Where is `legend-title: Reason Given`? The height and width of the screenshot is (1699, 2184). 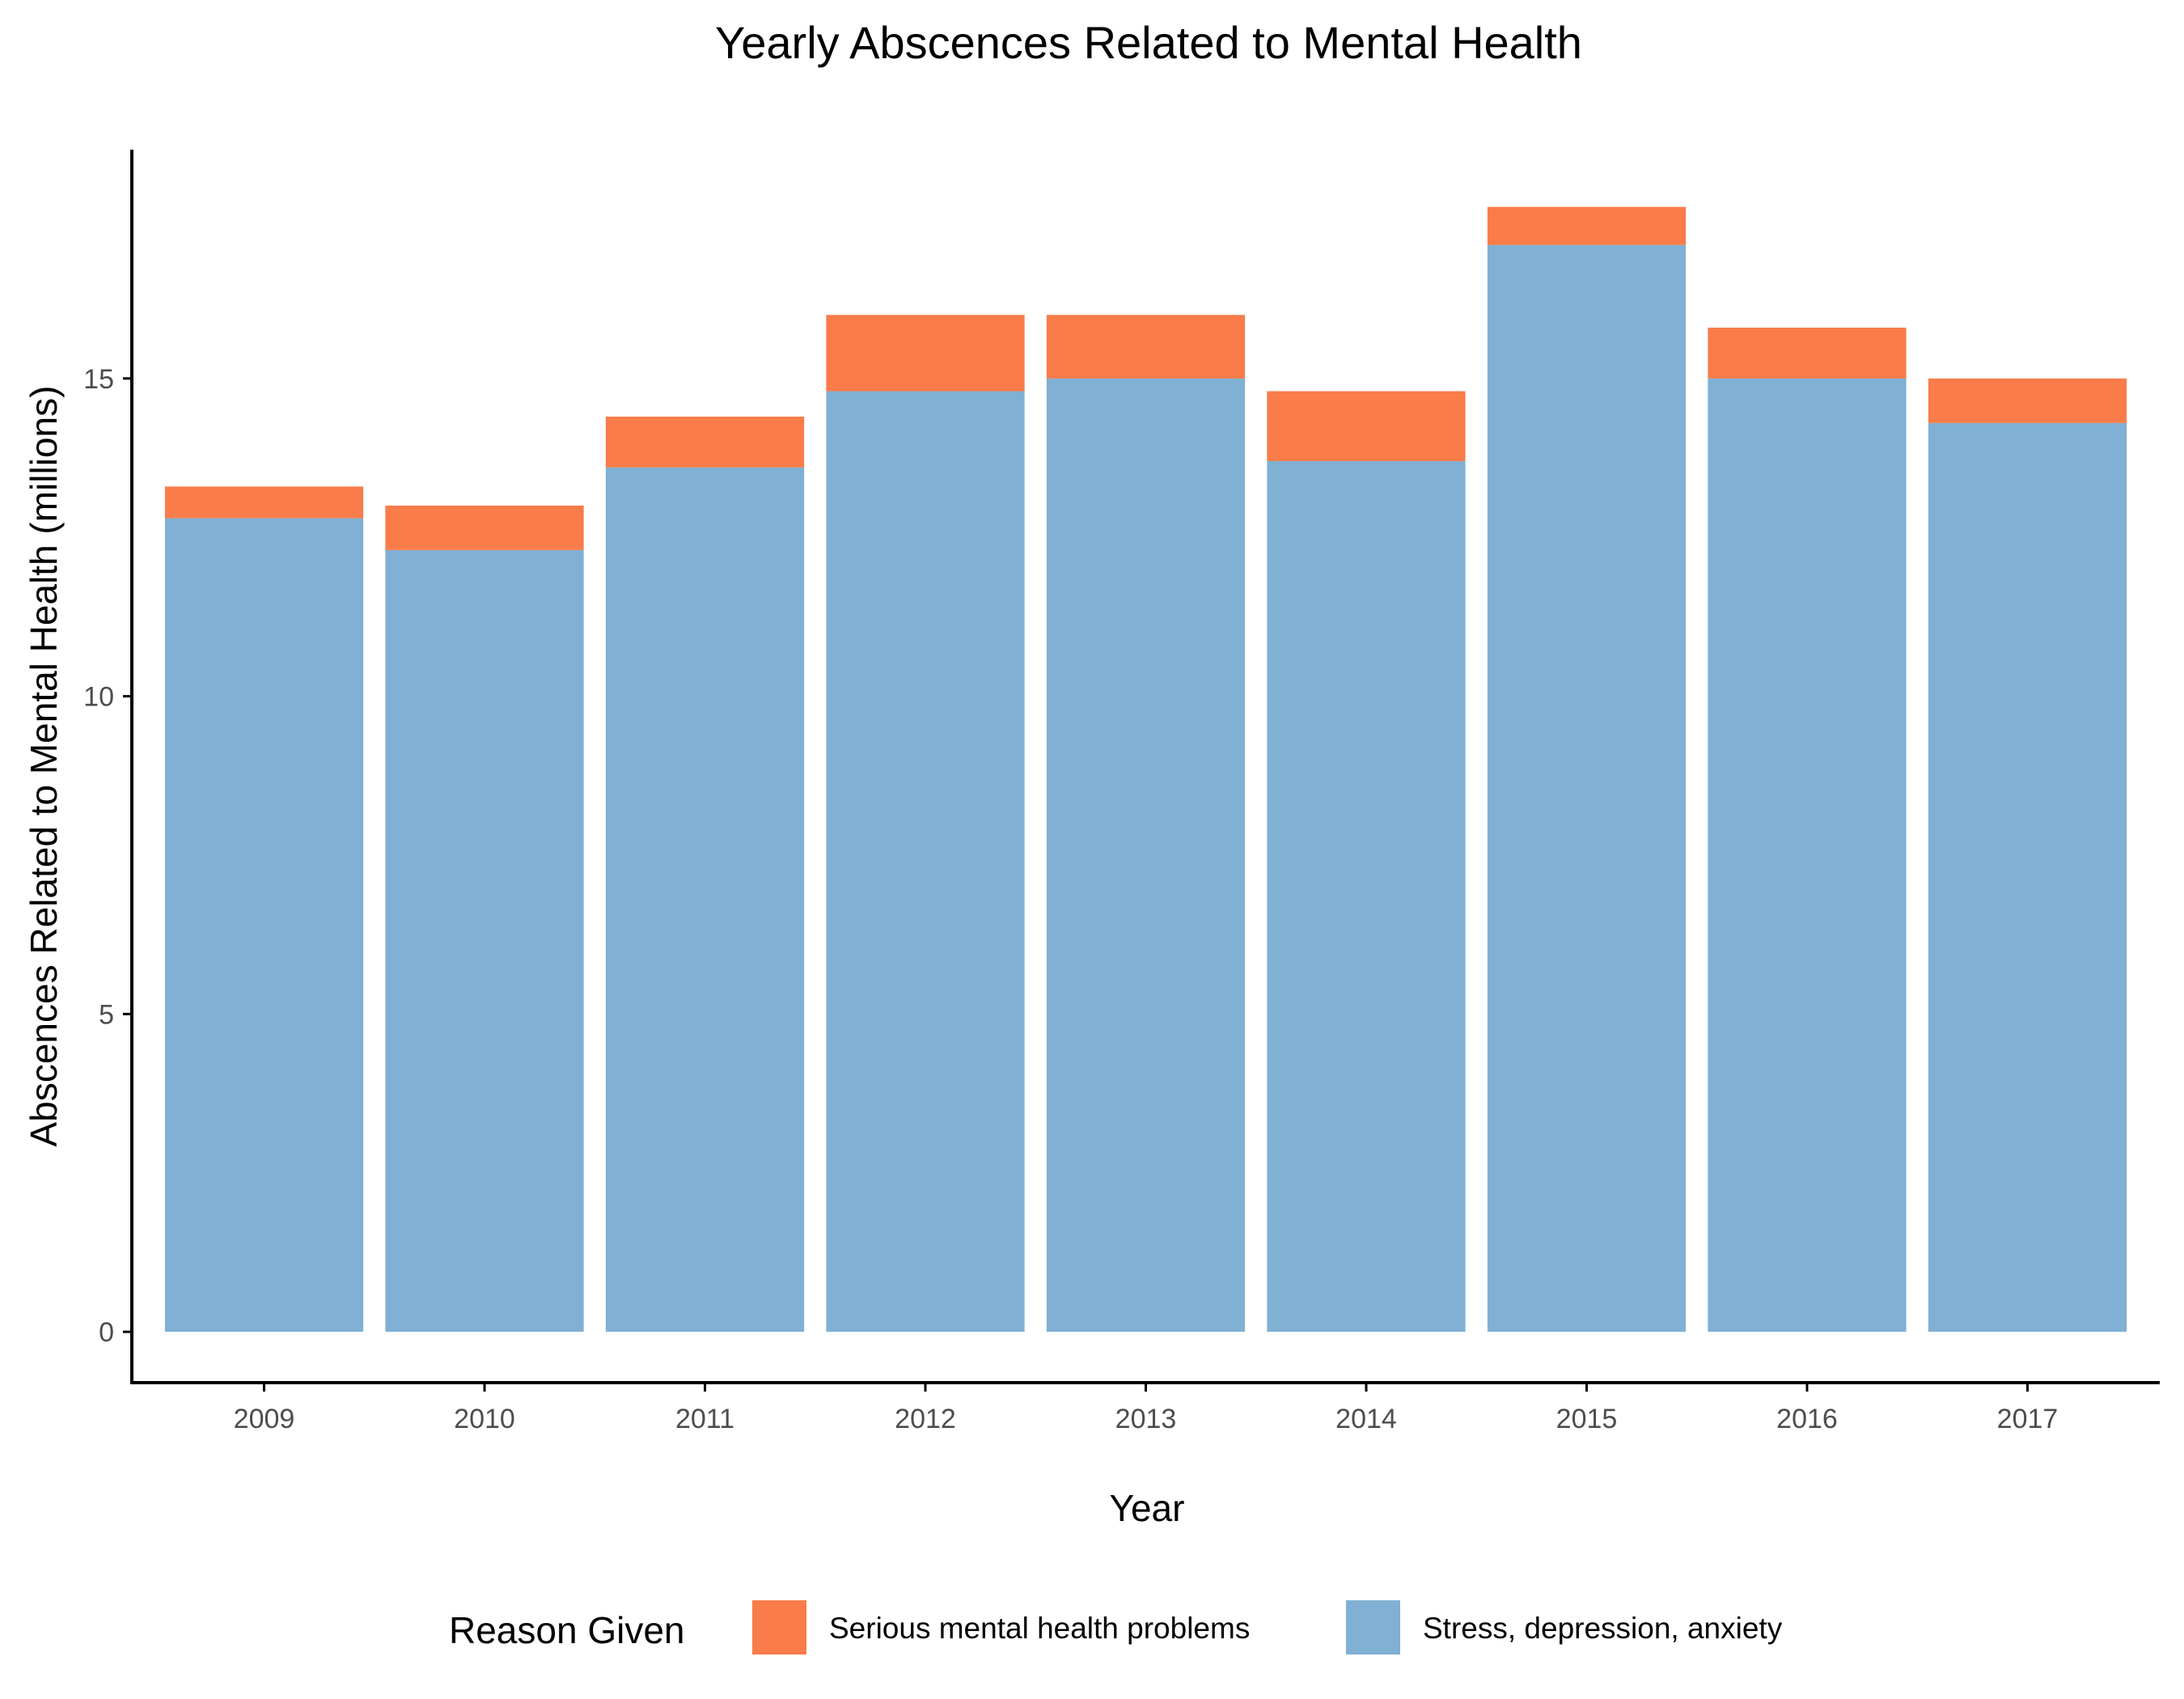
legend-title: Reason Given is located at coordinates (567, 1630).